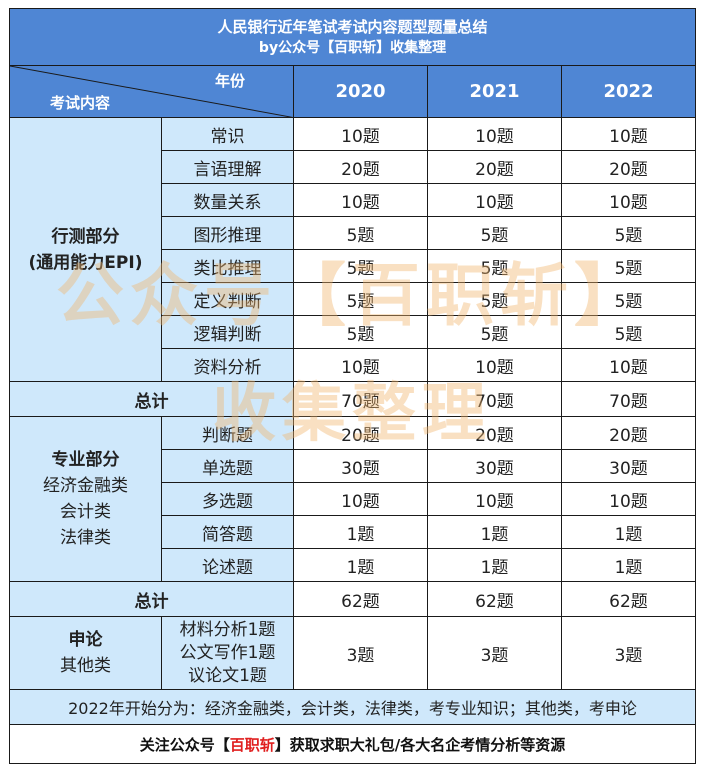 The width and height of the screenshot is (704, 778). I want to click on footer-cell: 关注公众号【百职斩】获取求职大礼包/各大名企考情分析等资源, so click(352, 744).